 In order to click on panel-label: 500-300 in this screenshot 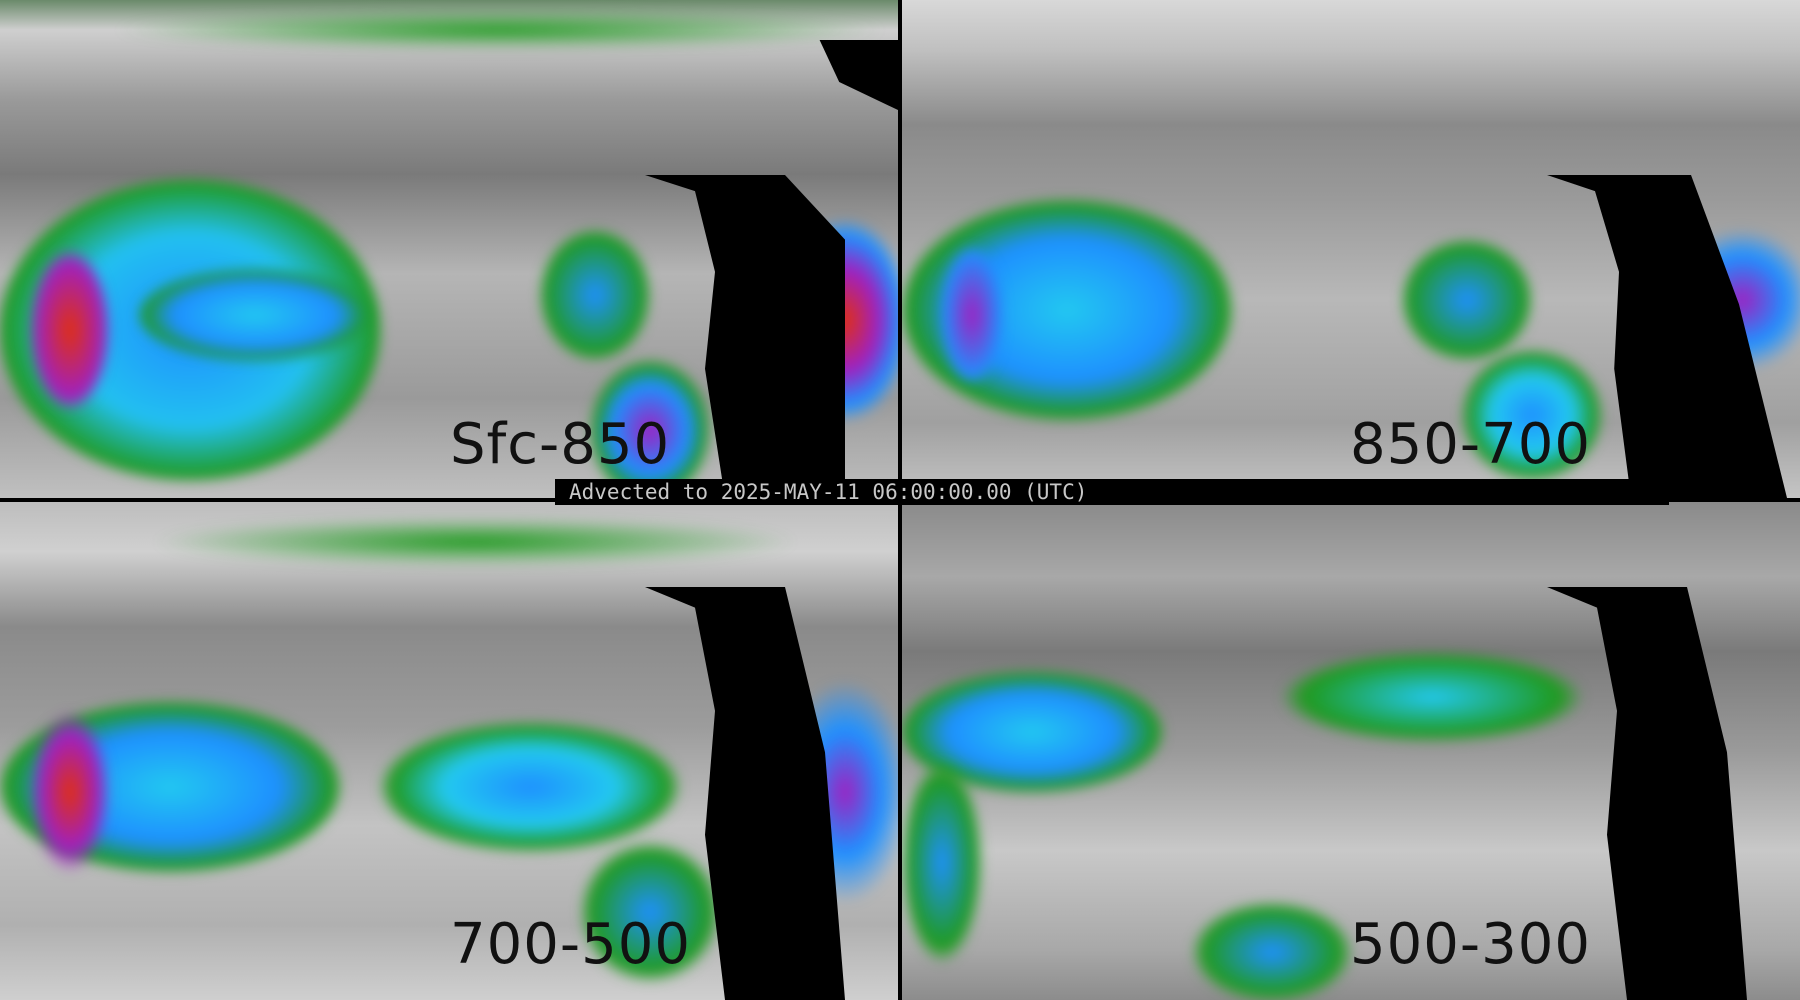, I will do `click(1470, 944)`.